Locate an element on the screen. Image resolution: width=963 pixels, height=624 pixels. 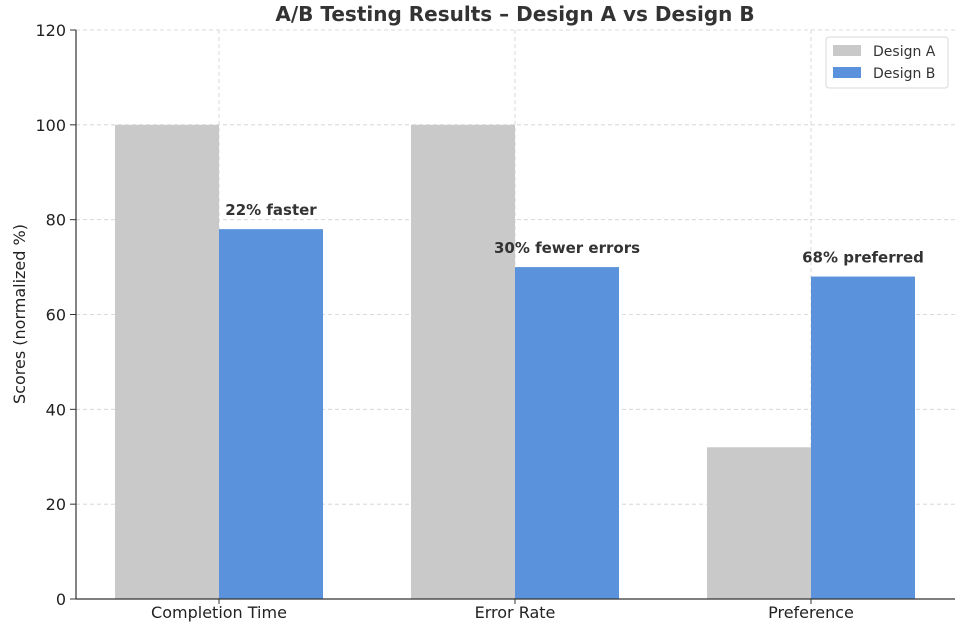
y-tick-label: 120 is located at coordinates (50, 30).